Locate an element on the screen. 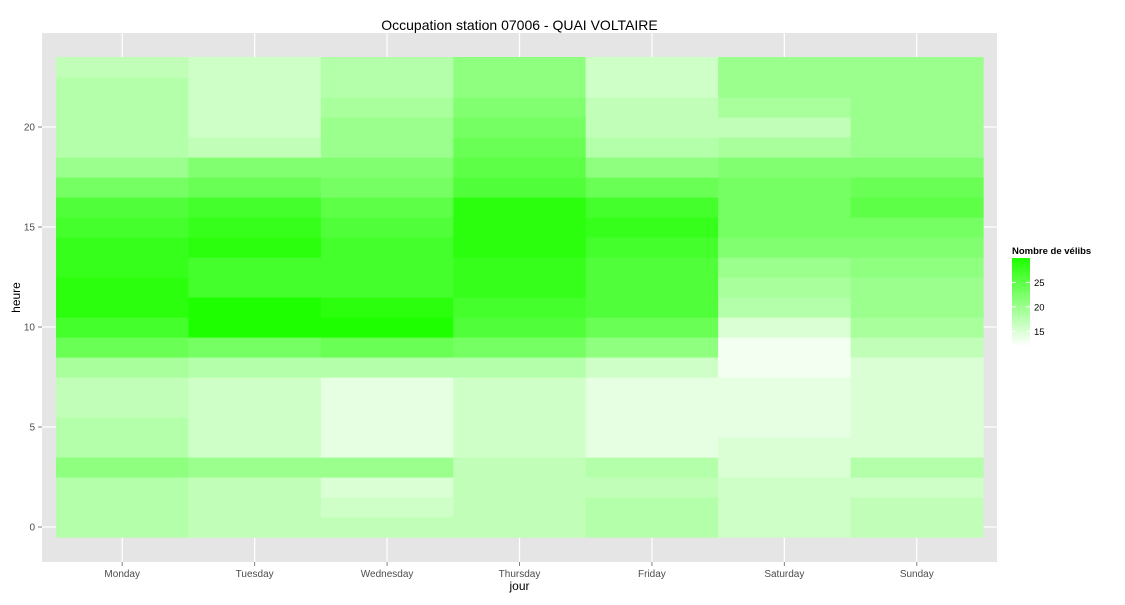  y-tick-label: 10 is located at coordinates (30, 328).